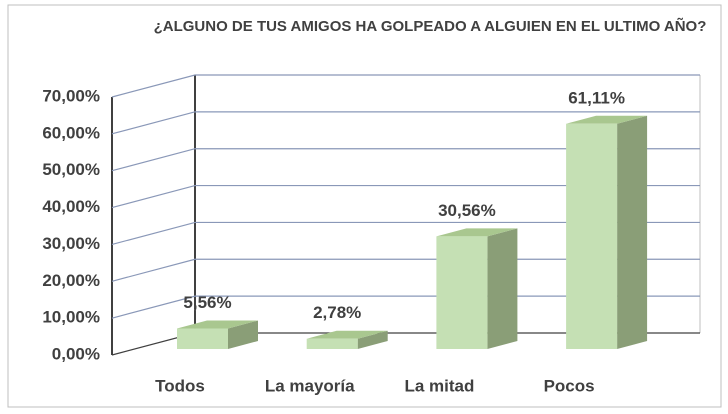  Describe the element at coordinates (310, 385) in the screenshot. I see `x-tick-label: La mayoría` at that location.